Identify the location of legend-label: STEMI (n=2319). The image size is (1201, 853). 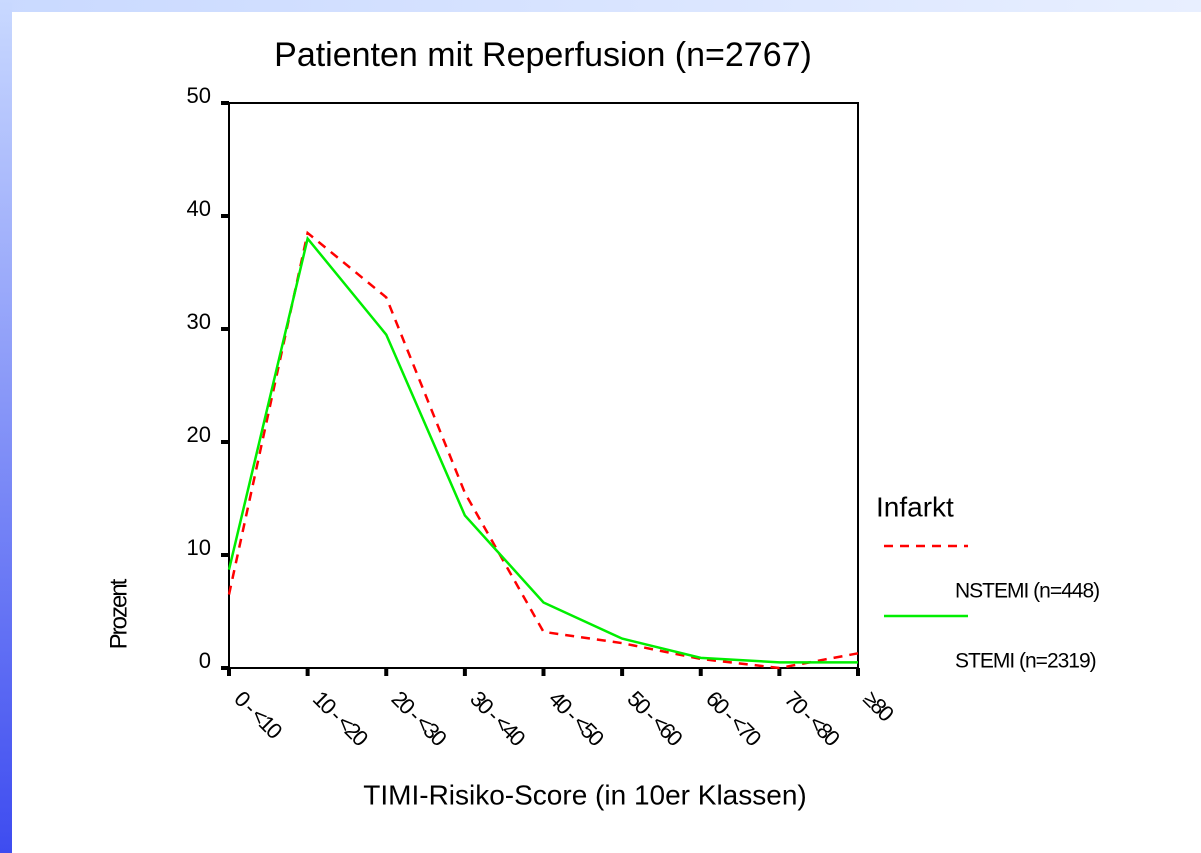
(1025, 661).